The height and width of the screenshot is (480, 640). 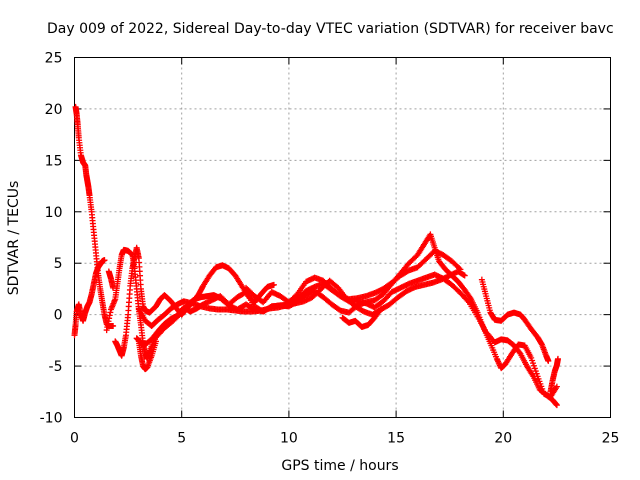 What do you see at coordinates (611, 439) in the screenshot?
I see `x-tick-label: 25` at bounding box center [611, 439].